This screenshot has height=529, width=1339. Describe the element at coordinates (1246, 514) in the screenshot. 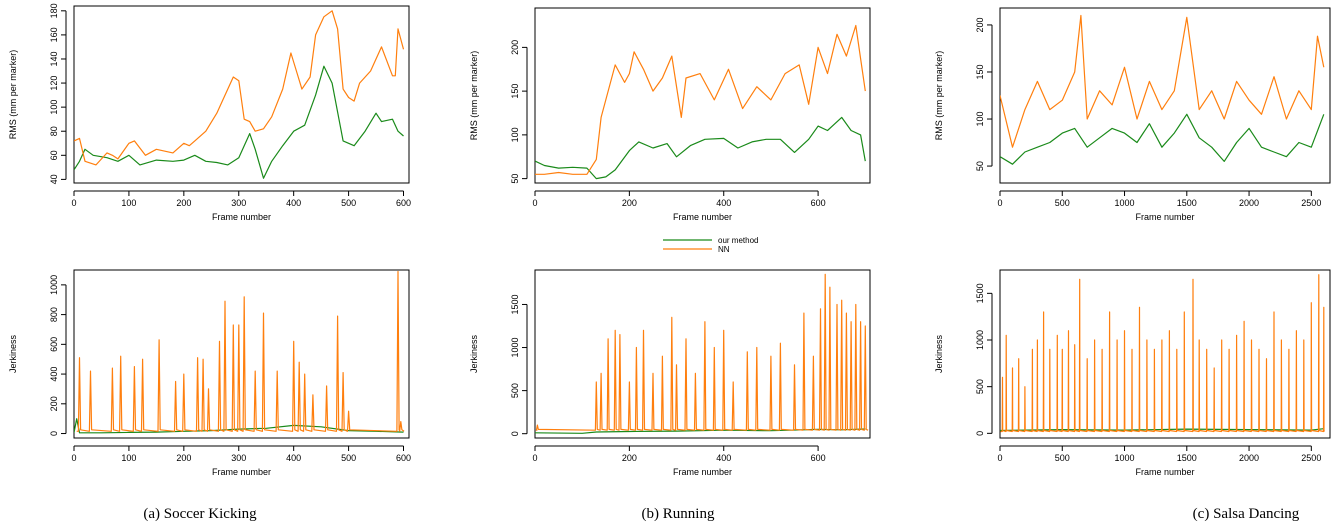

I see `caption-c: (c) Salsa Dancing` at that location.